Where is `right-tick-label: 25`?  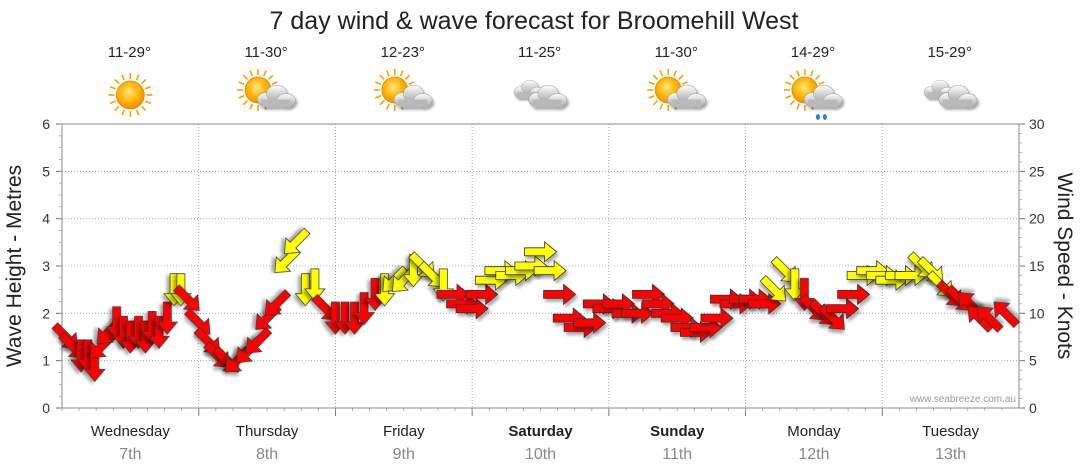 right-tick-label: 25 is located at coordinates (1037, 171).